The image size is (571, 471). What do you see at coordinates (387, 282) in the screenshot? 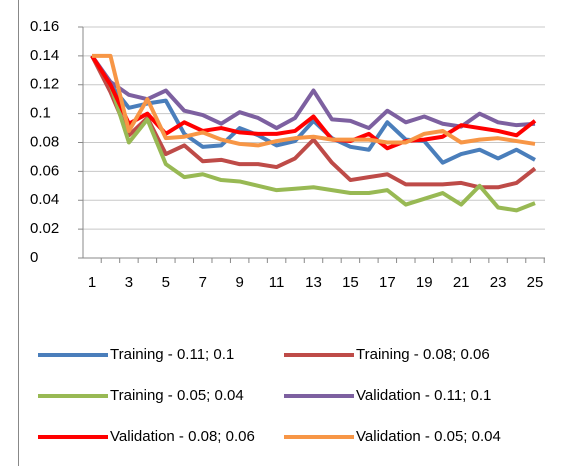
I see `x-tick-label: 17` at bounding box center [387, 282].